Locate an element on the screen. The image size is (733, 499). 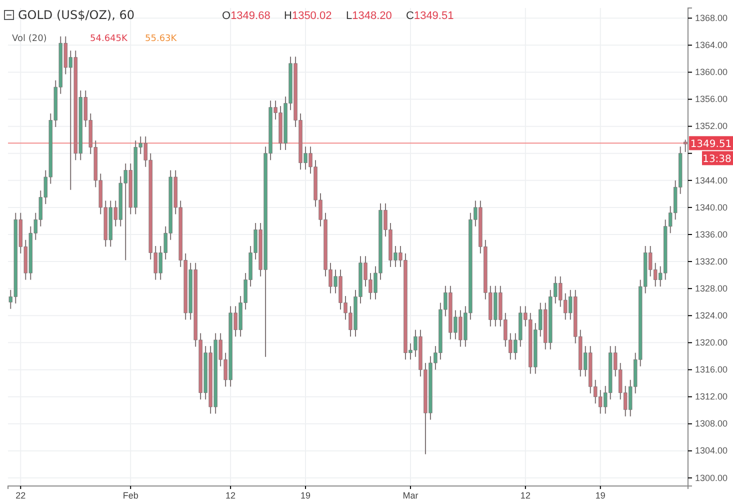
annotation: C1349.51 is located at coordinates (430, 16).